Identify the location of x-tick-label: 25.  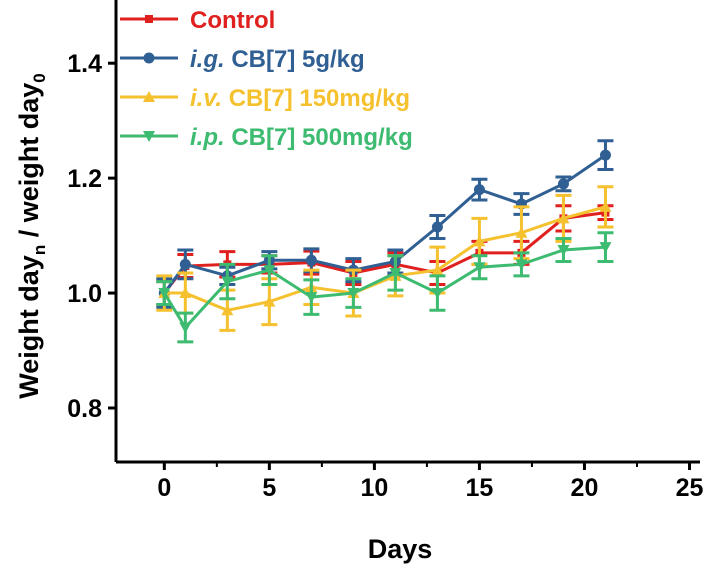
(690, 488).